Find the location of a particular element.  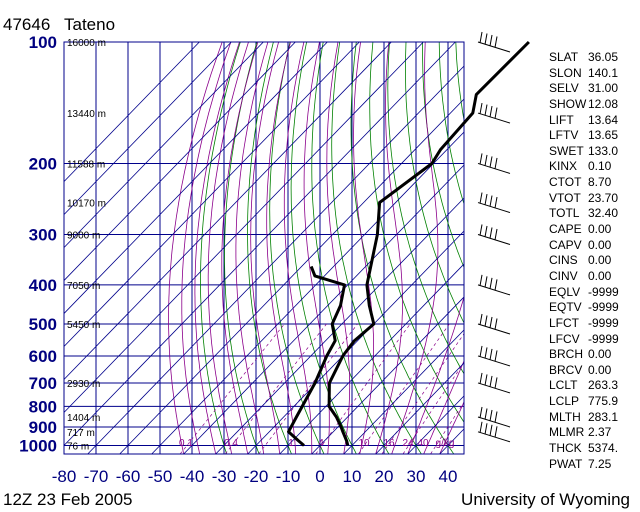

data-source: University of Wyoming is located at coordinates (545, 499).